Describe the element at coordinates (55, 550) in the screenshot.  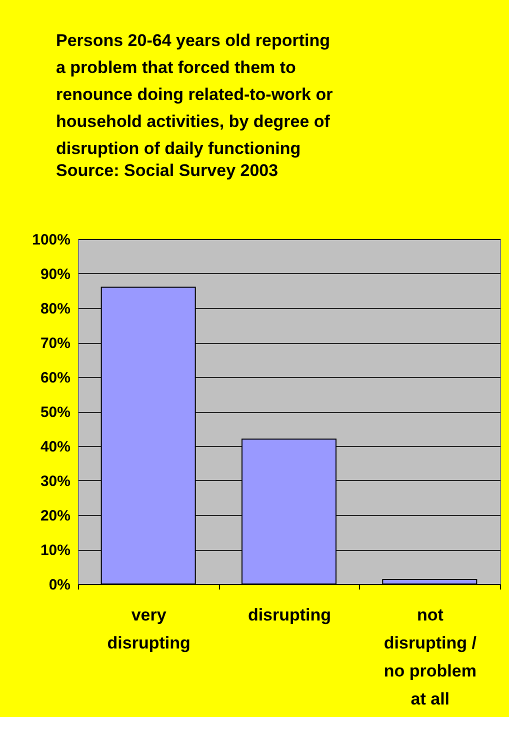
I see `y-tick-label: 10%` at that location.